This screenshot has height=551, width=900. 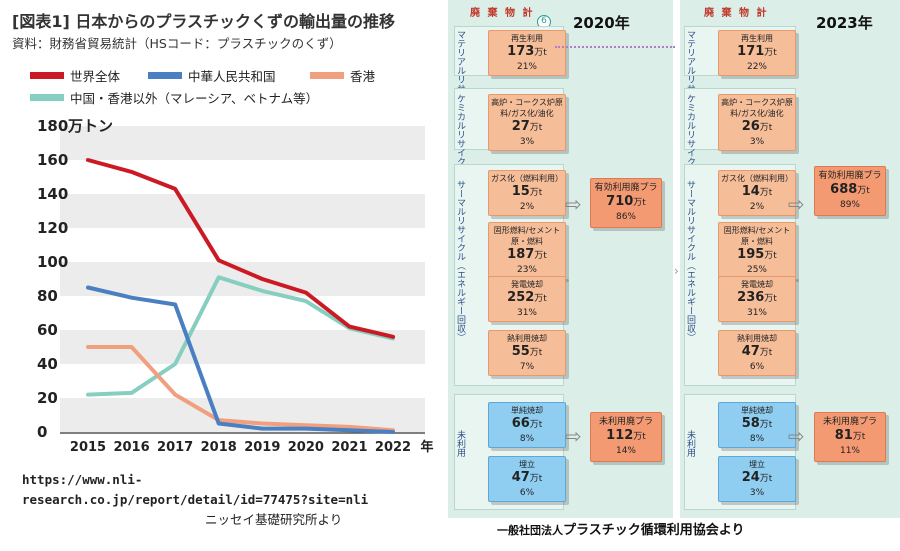 What do you see at coordinates (520, 477) in the screenshot?
I see `flow-box-value: 47` at bounding box center [520, 477].